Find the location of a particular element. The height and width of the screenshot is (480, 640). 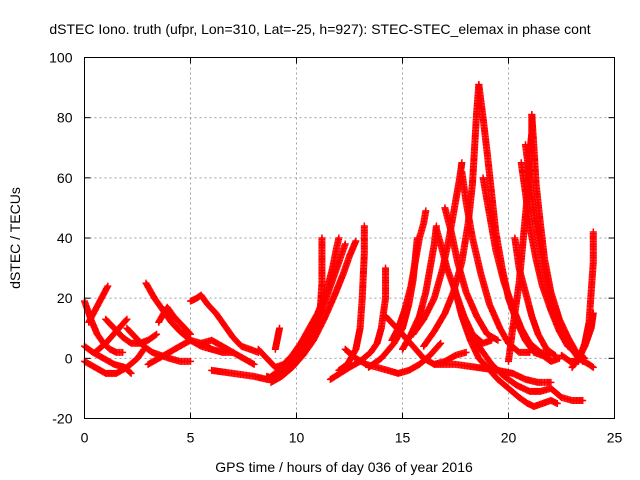

y-axis-label: dSTEC / TECUs is located at coordinates (15, 238).